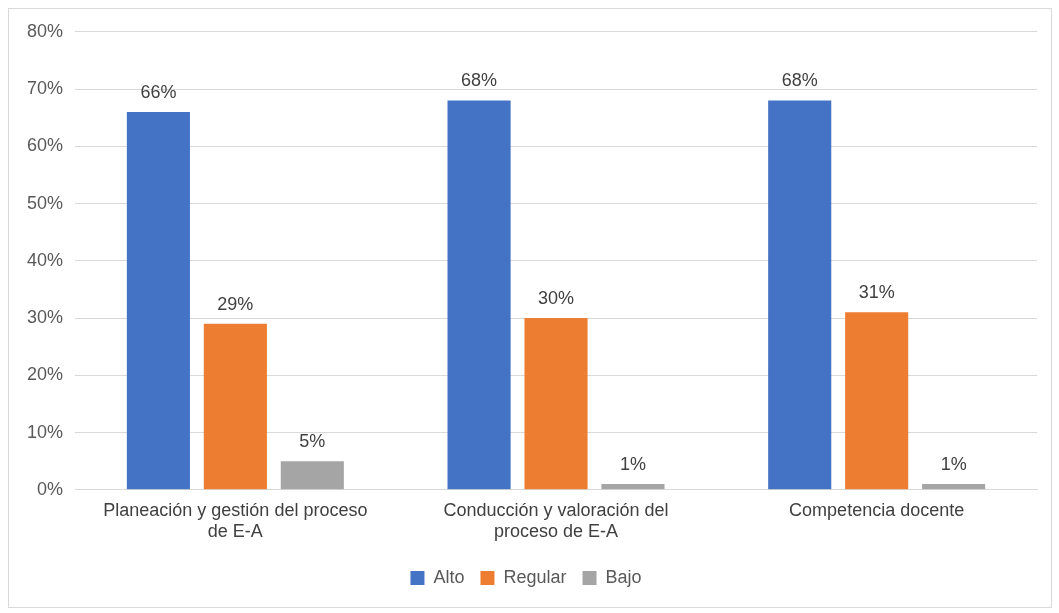 The image size is (1059, 613). Describe the element at coordinates (50, 488) in the screenshot. I see `y-tick-label: 0%` at that location.